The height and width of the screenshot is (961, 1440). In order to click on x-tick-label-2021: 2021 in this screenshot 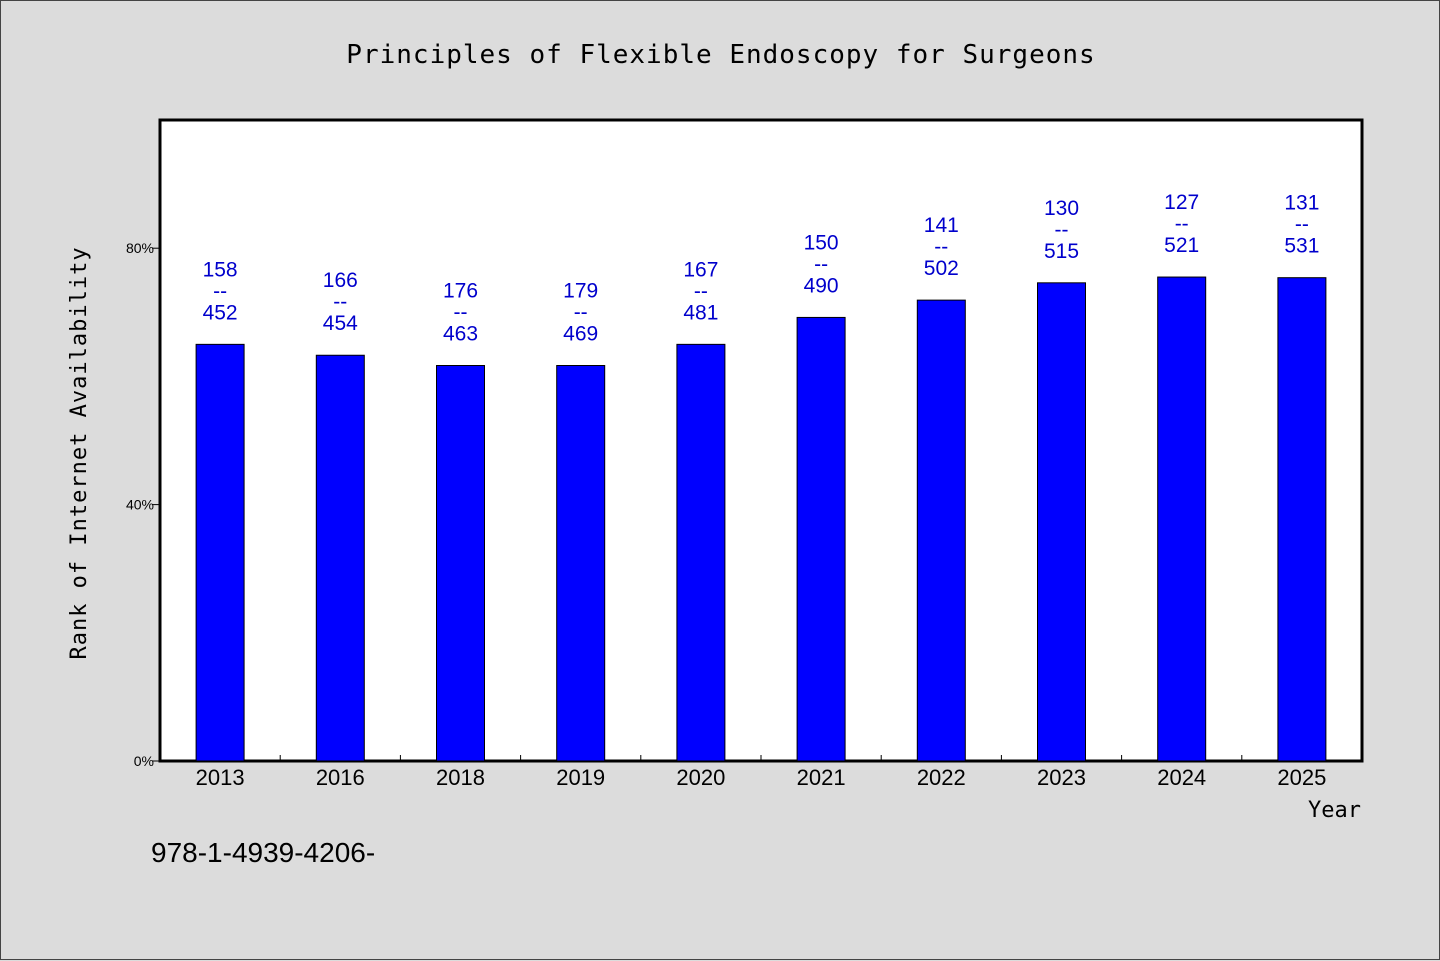, I will do `click(821, 777)`.